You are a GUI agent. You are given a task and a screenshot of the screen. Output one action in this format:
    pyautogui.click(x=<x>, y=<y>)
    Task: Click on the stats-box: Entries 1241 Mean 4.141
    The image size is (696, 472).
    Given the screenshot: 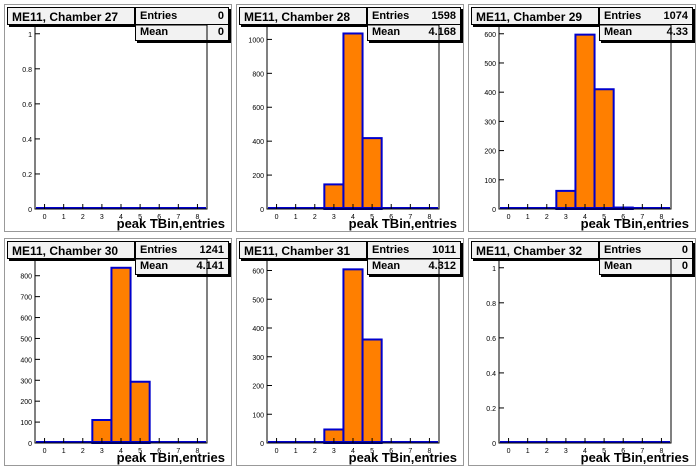 What is the action you would take?
    pyautogui.click(x=182, y=258)
    